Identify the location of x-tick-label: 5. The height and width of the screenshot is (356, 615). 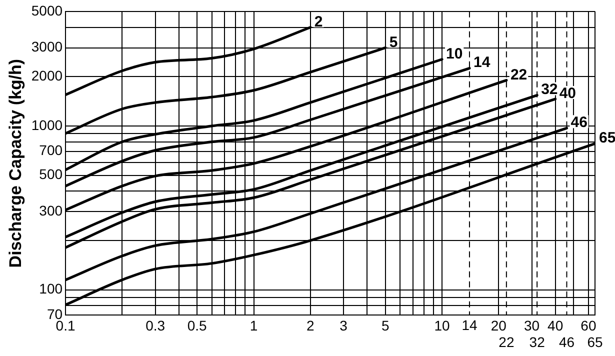
(385, 325).